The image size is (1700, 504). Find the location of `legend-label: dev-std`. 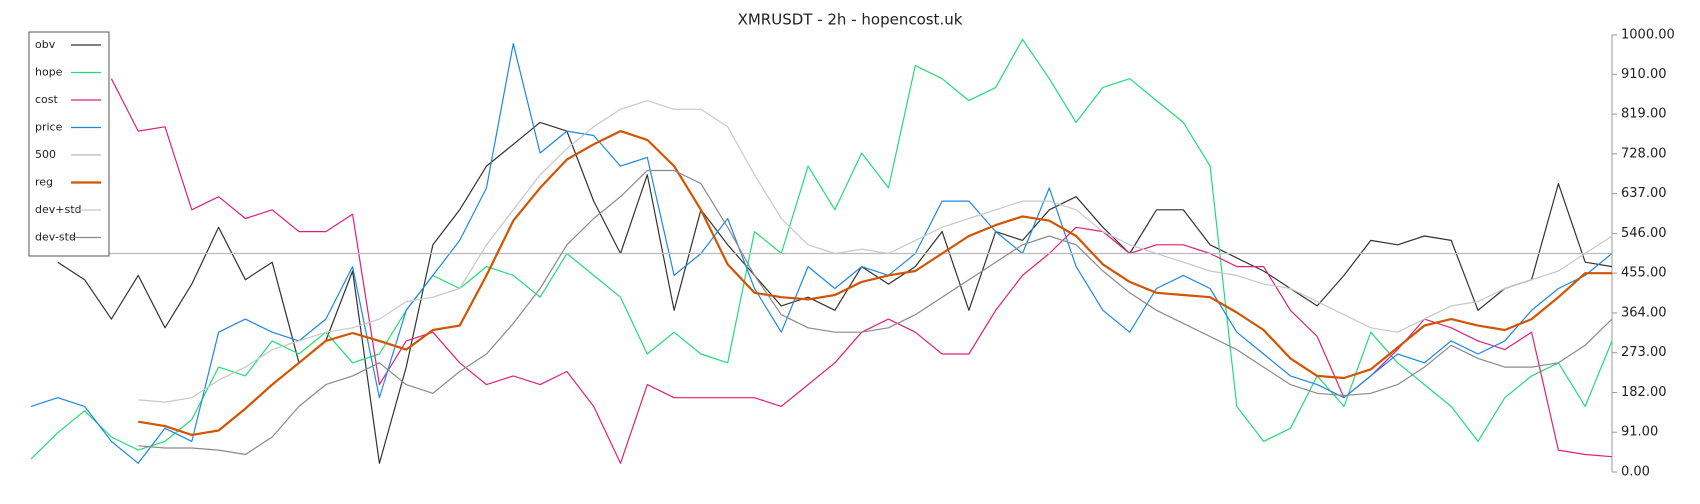

legend-label: dev-std is located at coordinates (55, 237).